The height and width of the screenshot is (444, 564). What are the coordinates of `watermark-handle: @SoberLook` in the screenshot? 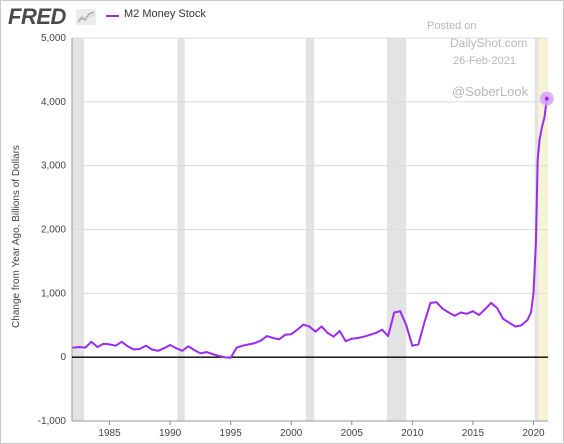 It's located at (490, 91).